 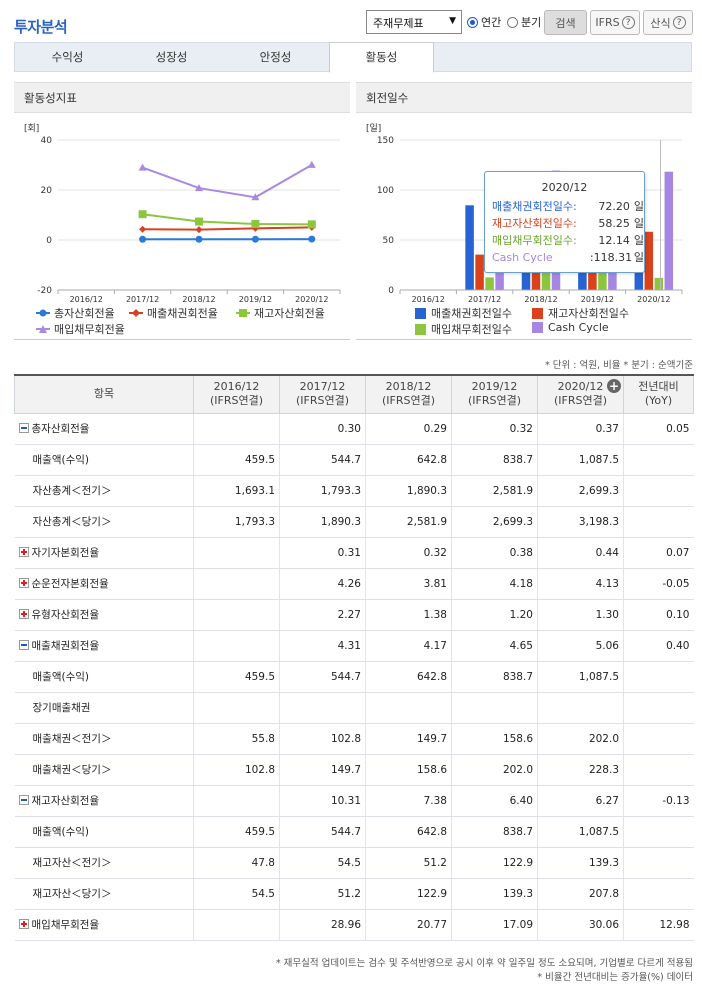 I want to click on legend-item: 총자산회전율, so click(x=75, y=313).